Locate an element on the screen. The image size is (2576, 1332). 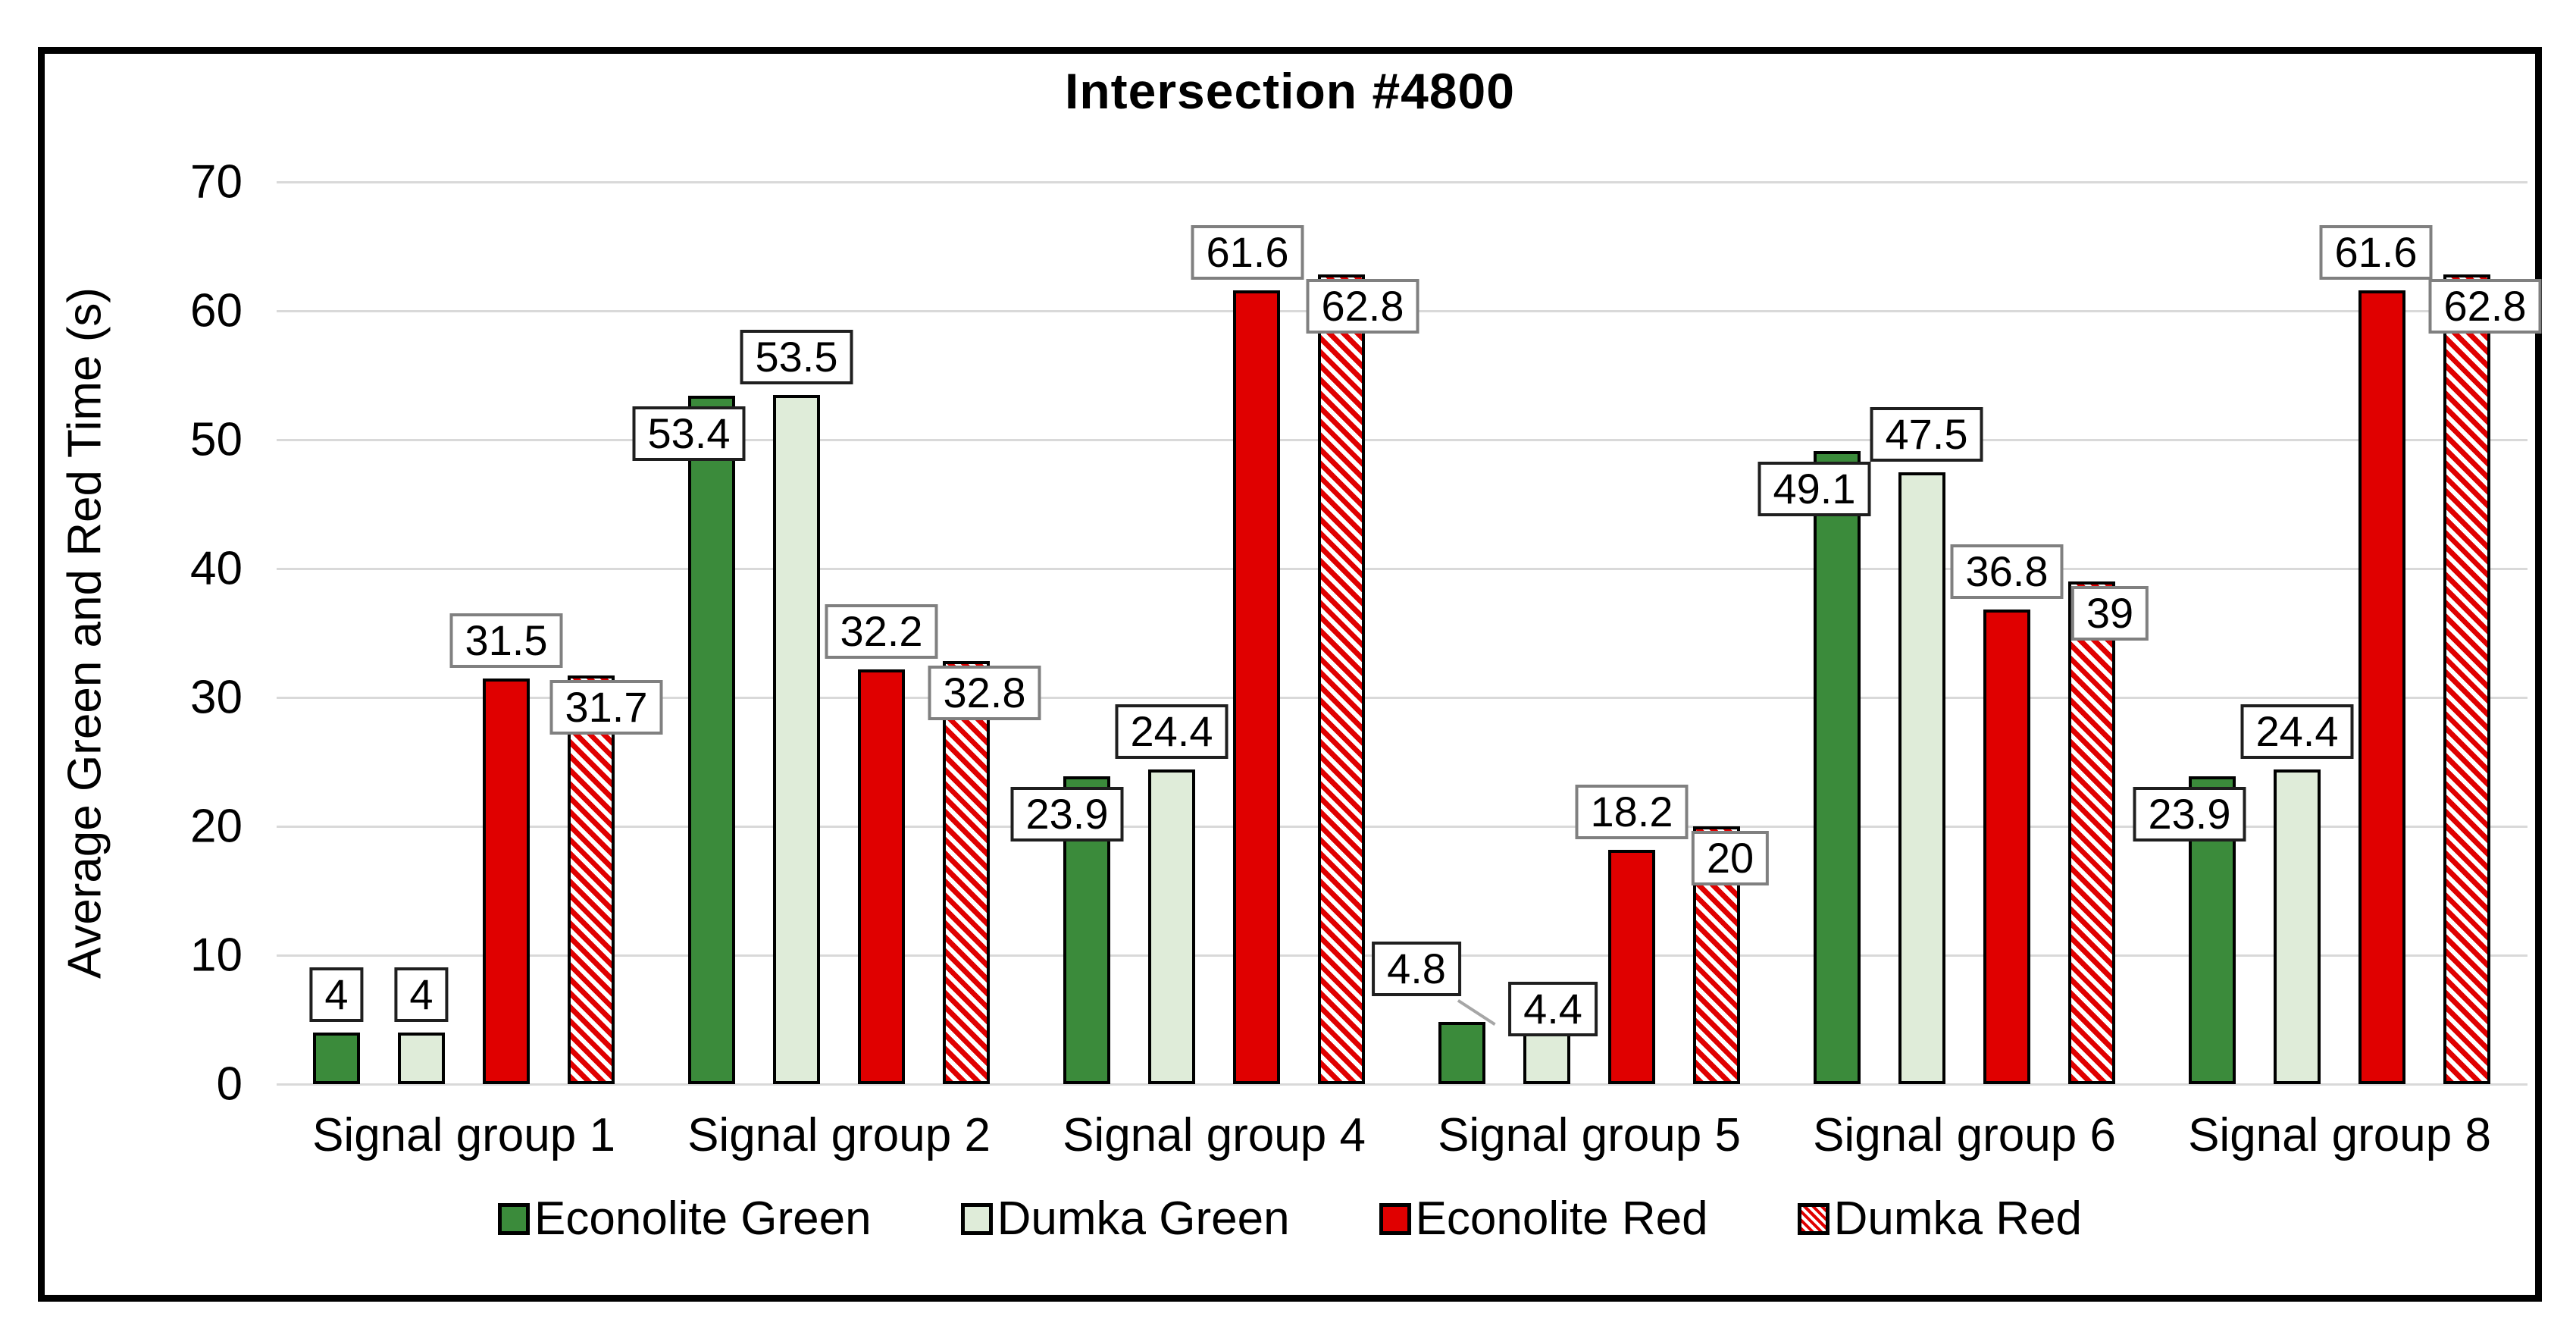
x-axis-label-signal-group-4: Signal group 4 is located at coordinates (1215, 1135).